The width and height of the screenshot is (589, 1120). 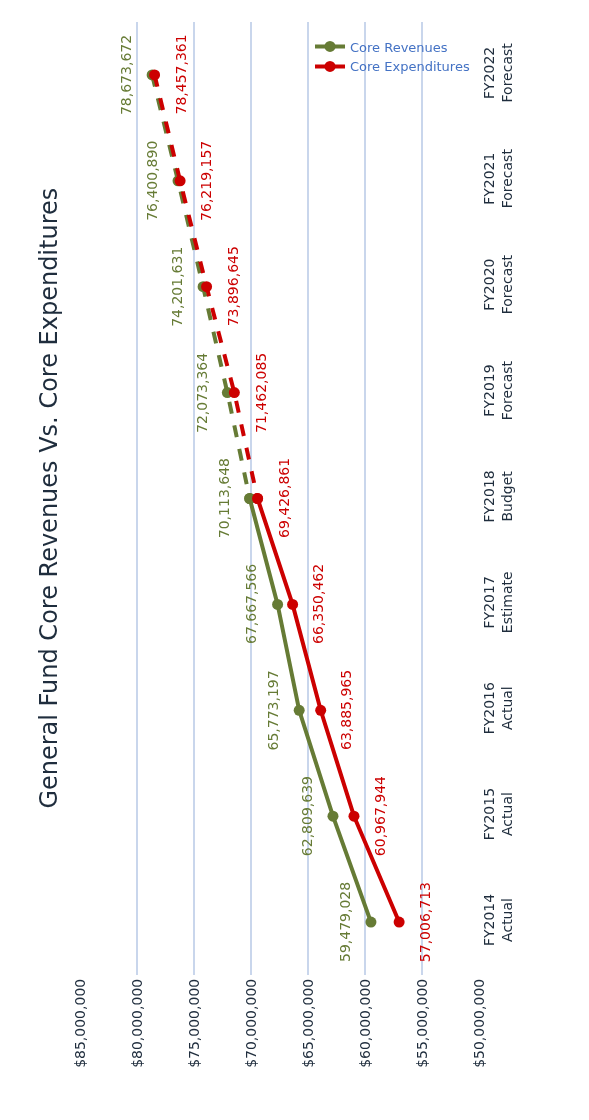 I want to click on data-label: 76,400,890, so click(x=152, y=180).